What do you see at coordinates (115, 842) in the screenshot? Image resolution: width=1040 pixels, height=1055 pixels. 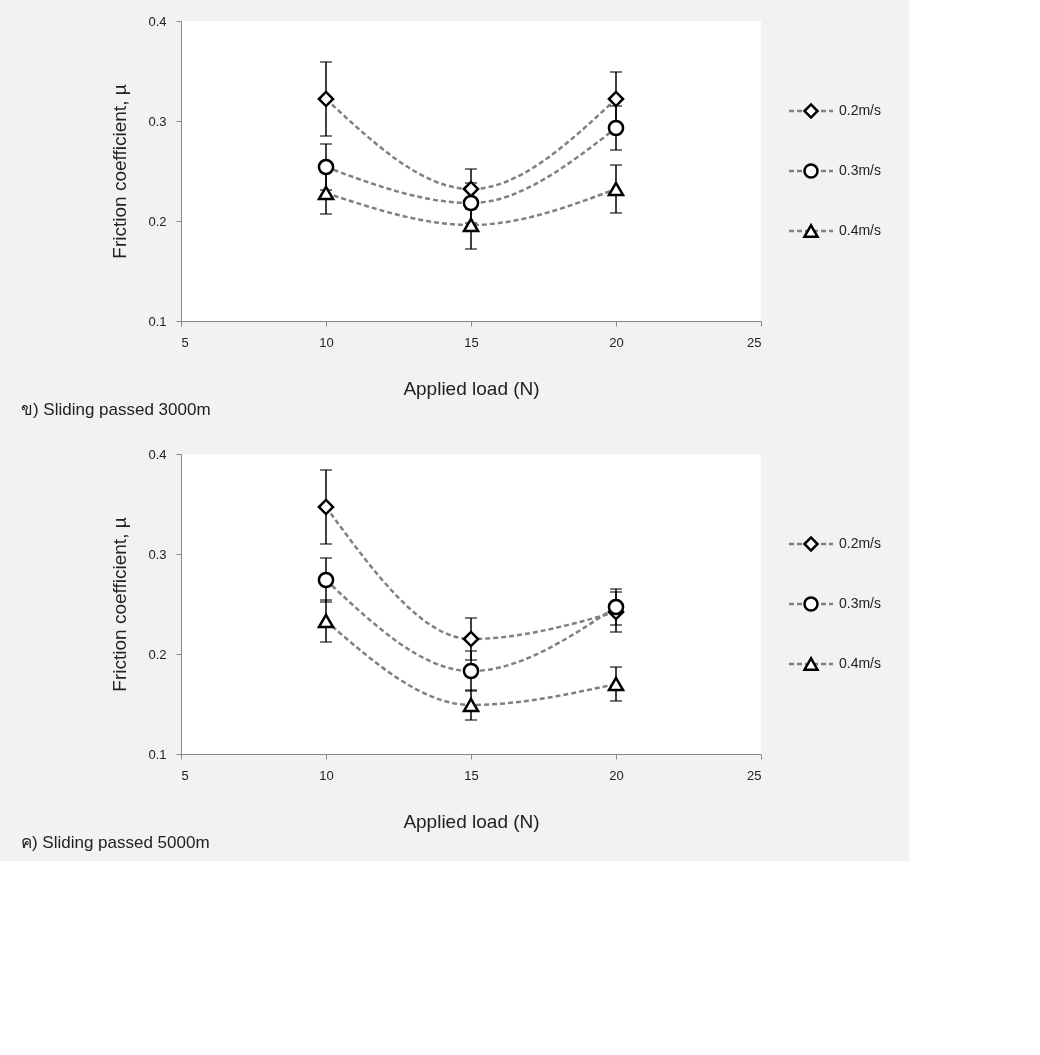 I see `text: ค) Sliding passed 5000m` at bounding box center [115, 842].